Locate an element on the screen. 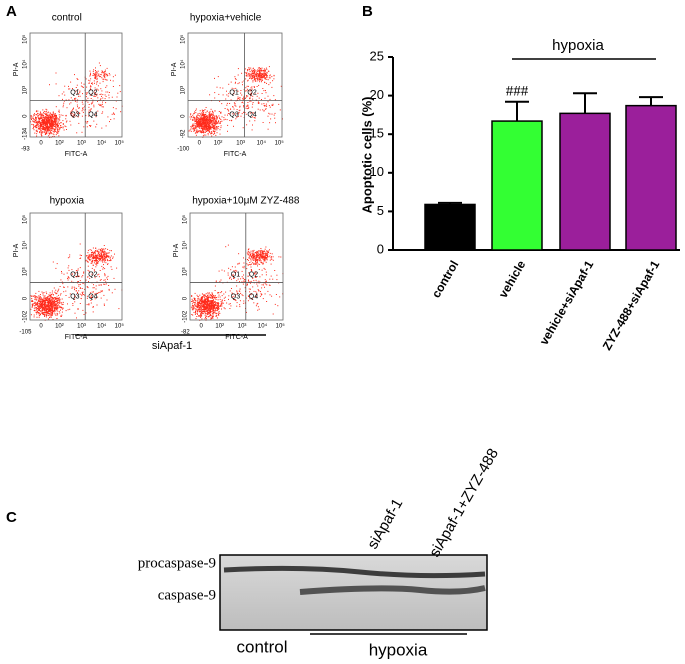 Image resolution: width=685 pixels, height=664 pixels. band-label: procaspase-9 is located at coordinates (177, 563).